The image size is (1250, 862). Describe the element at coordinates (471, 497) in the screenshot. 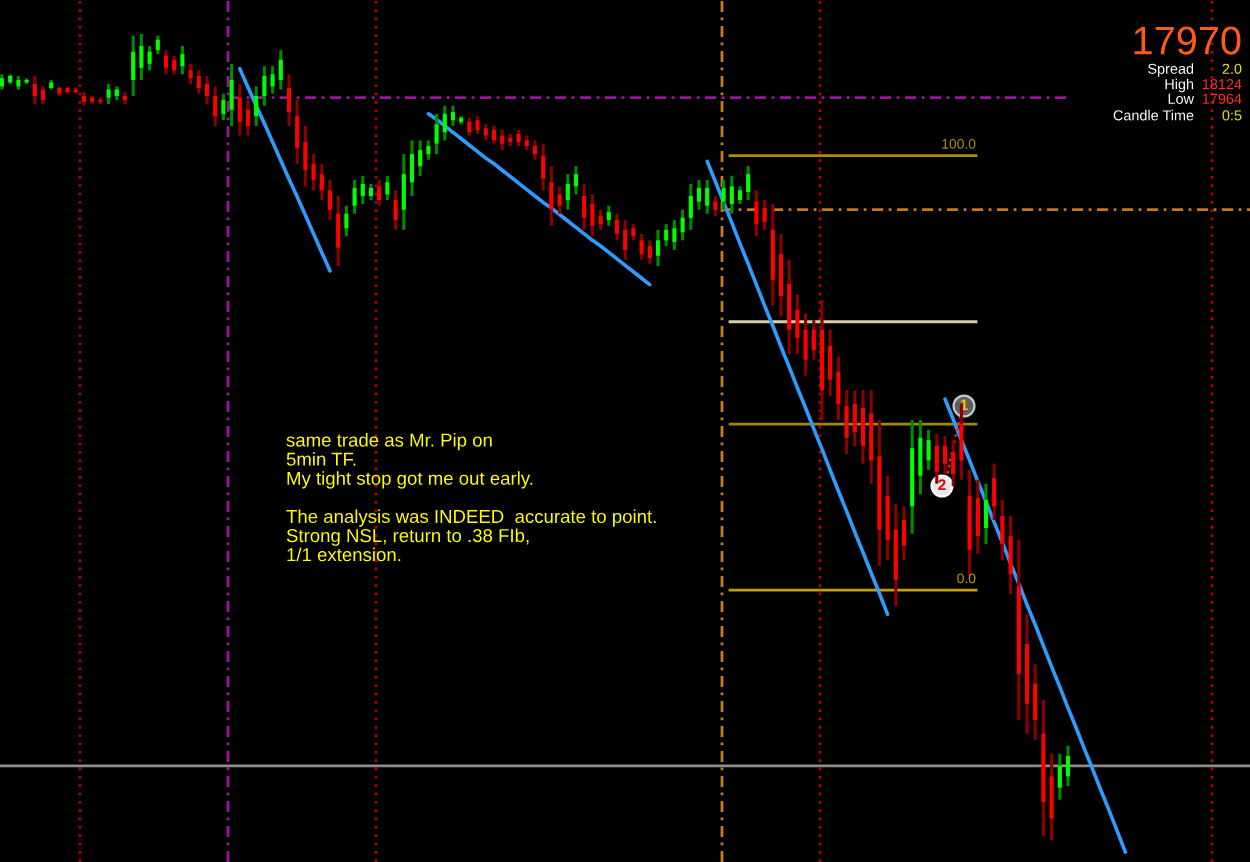

I see `annotation: same trade as Mr. Pip on 5min TF. My tight stop got me out early. The analysis was INDEED accurate to point. Strong NSL, return to .38 FIb, 1/1 extension.` at that location.